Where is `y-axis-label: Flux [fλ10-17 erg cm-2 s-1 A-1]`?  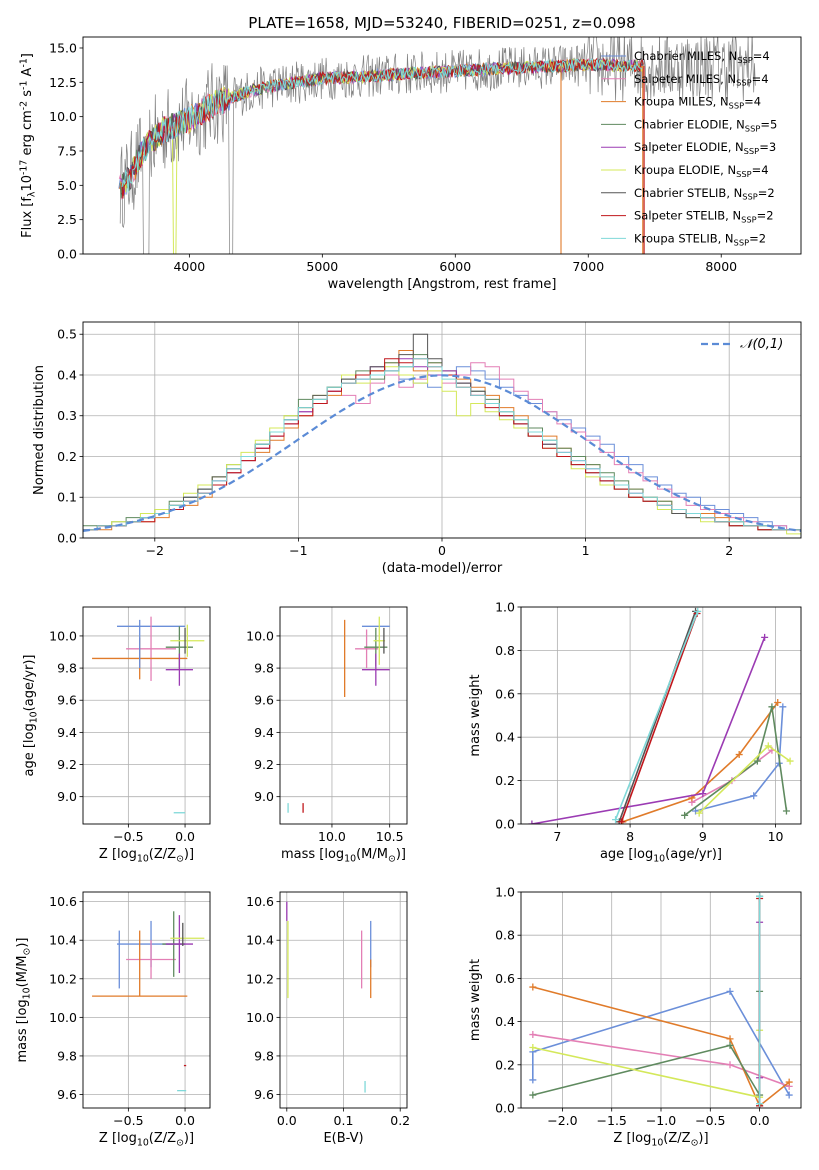 y-axis-label: Flux [fλ10-17 erg cm-2 s-1 A-1] is located at coordinates (27, 145).